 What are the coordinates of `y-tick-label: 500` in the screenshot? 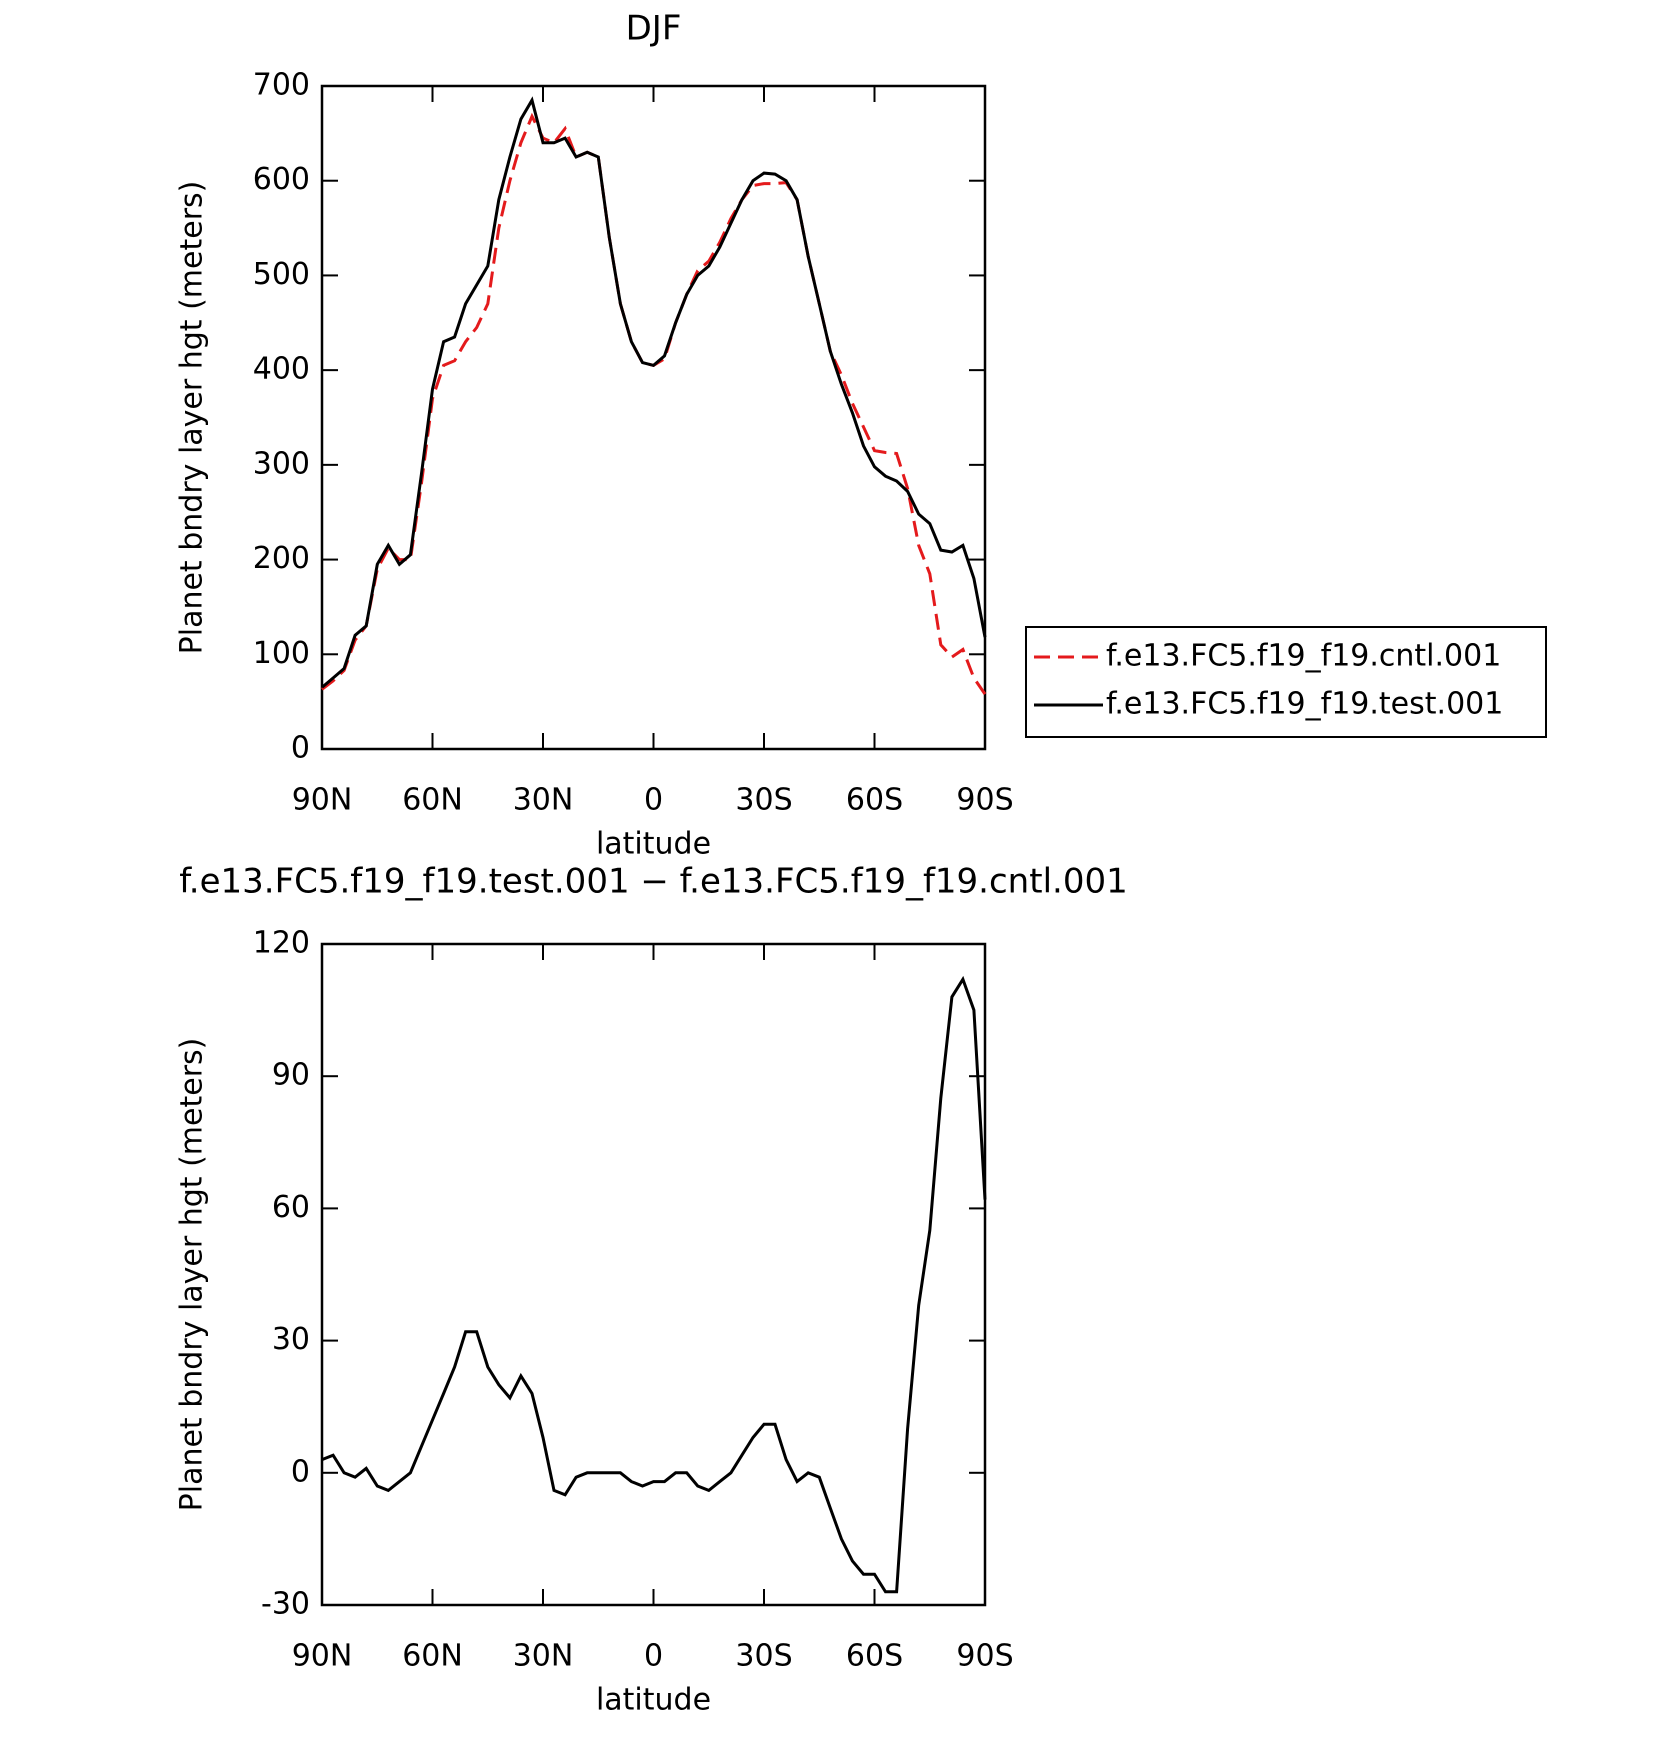 It's located at (281, 274).